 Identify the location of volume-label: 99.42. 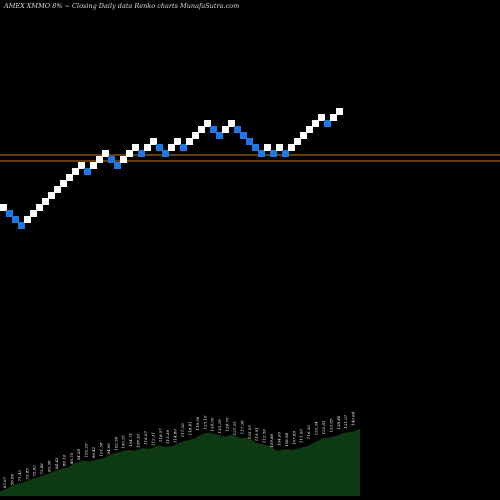
(93, 452).